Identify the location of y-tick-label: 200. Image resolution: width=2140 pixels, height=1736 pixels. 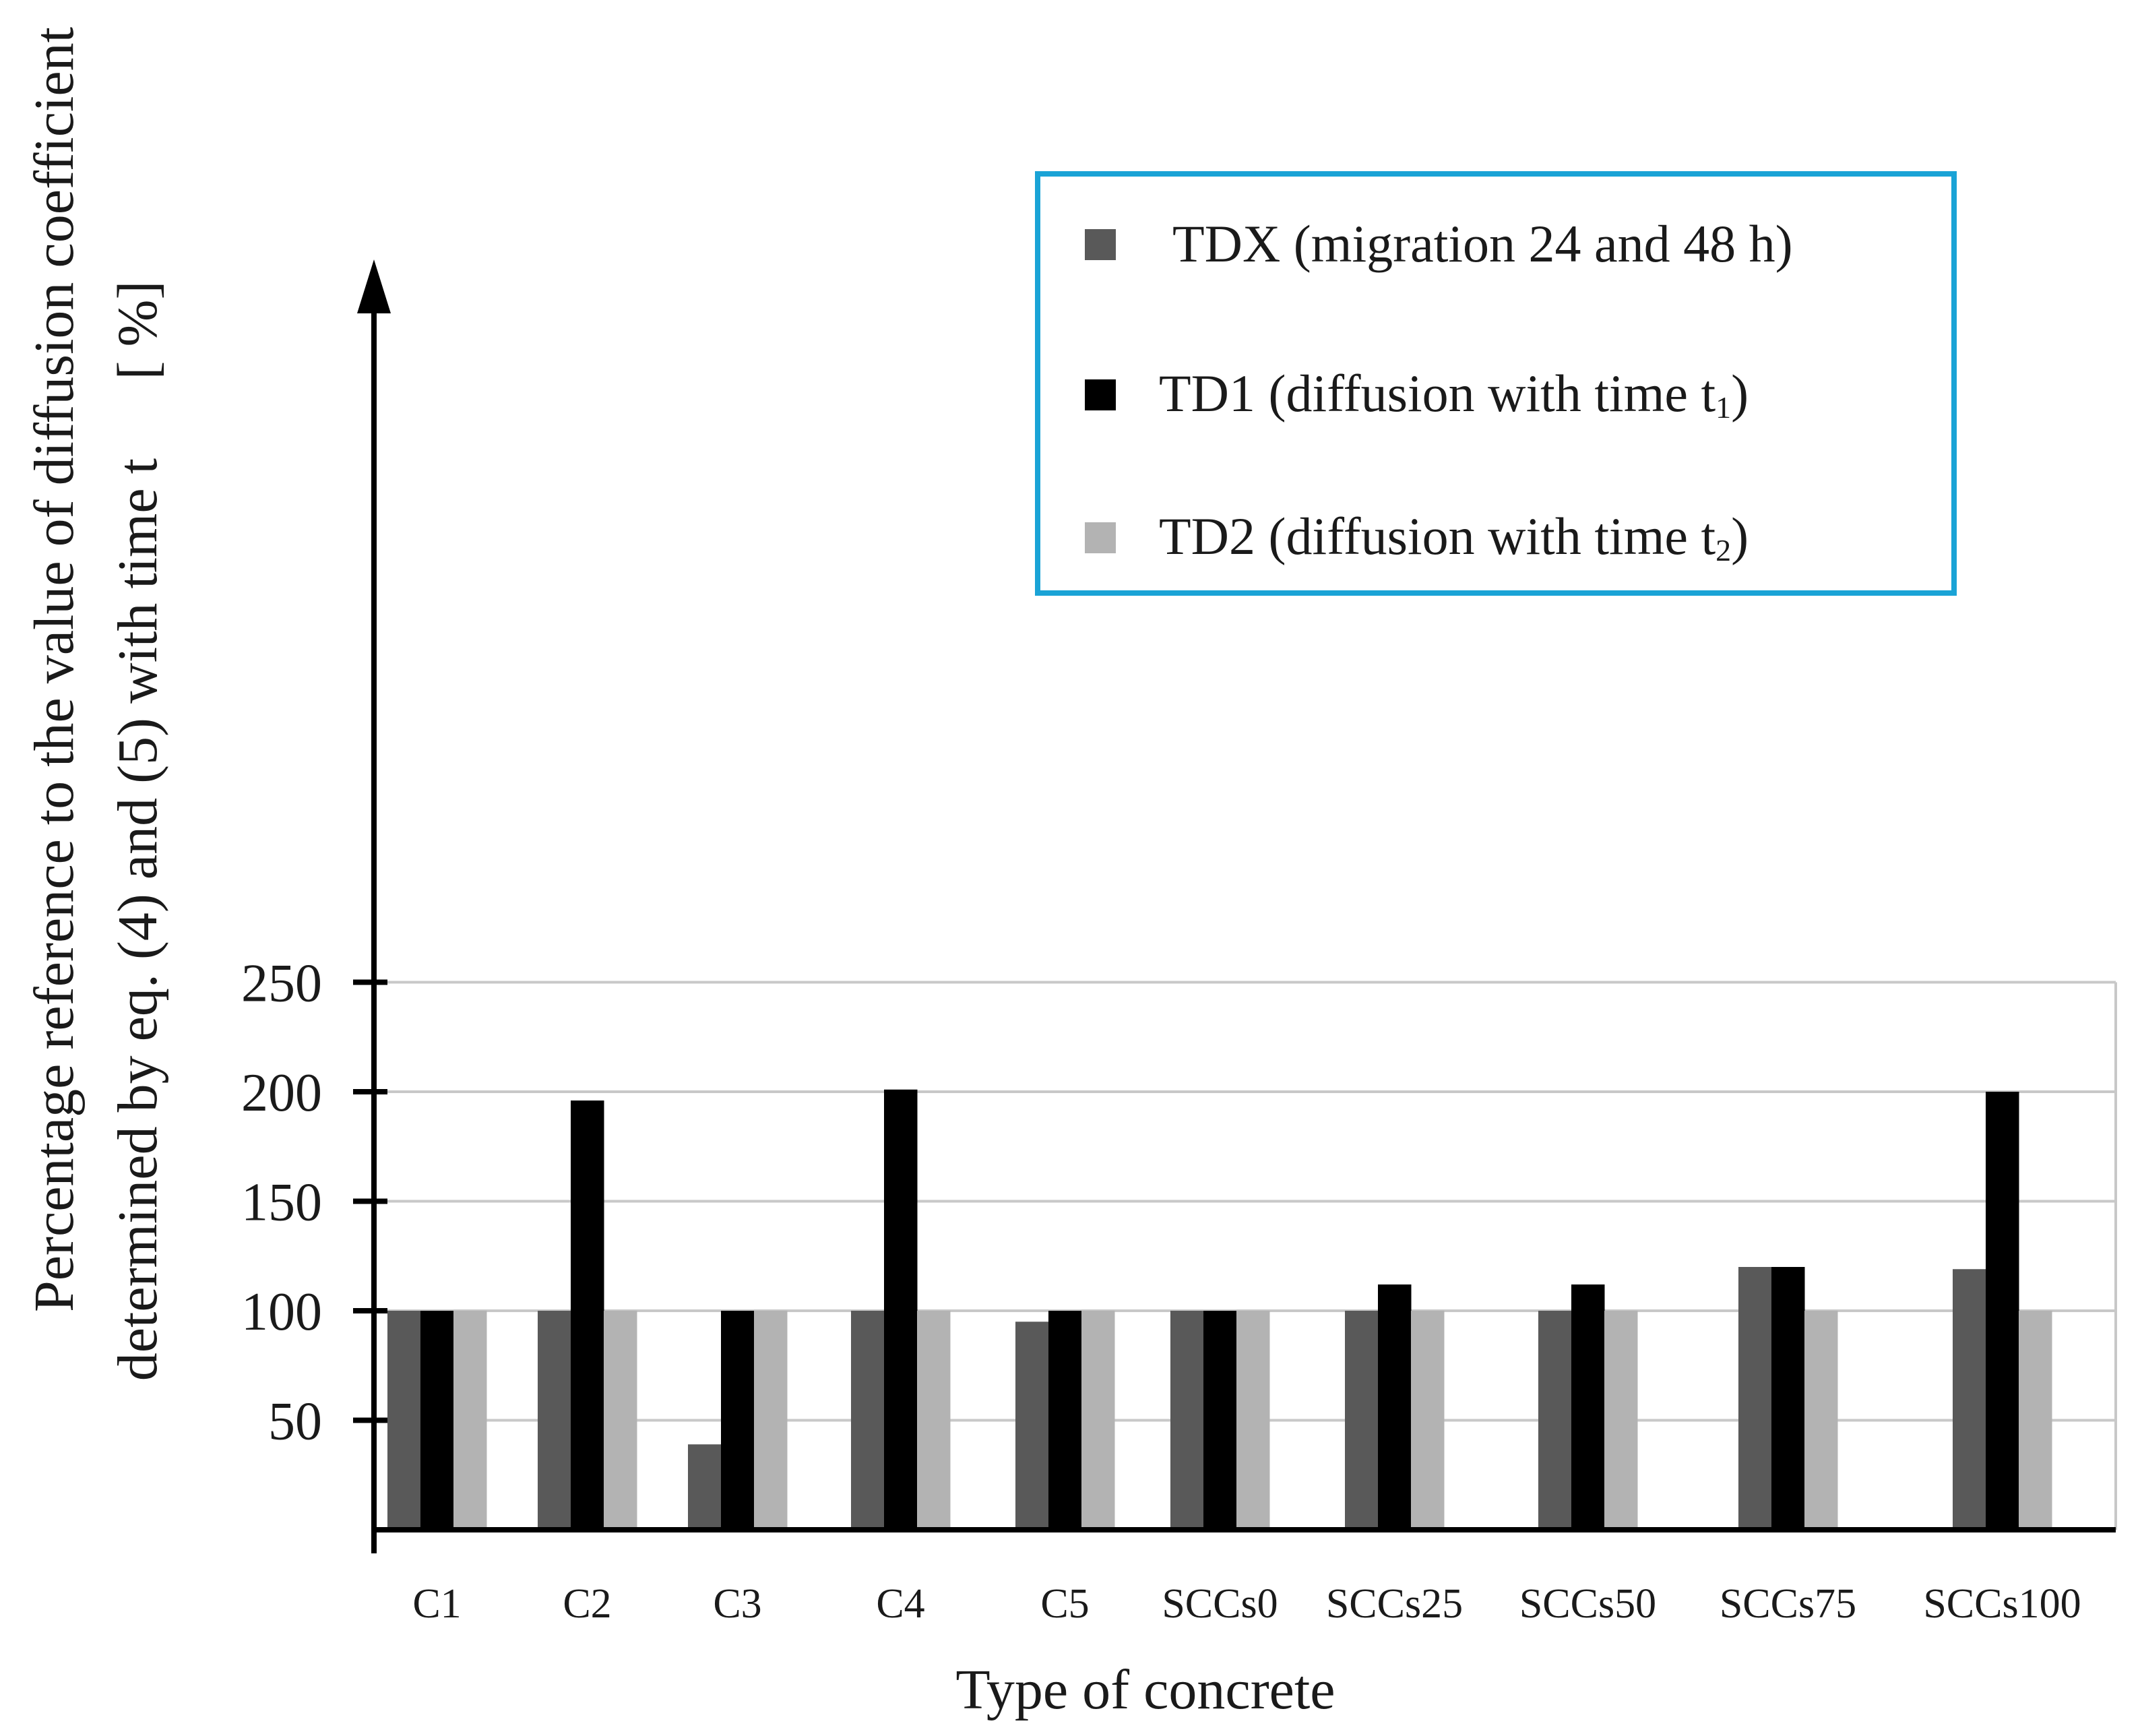
(281, 1093).